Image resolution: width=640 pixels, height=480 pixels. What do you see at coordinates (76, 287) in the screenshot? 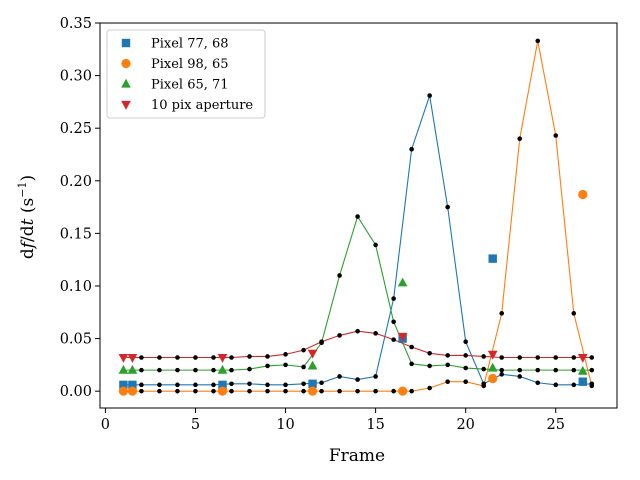
I see `y-tick-label: 0.10` at bounding box center [76, 287].